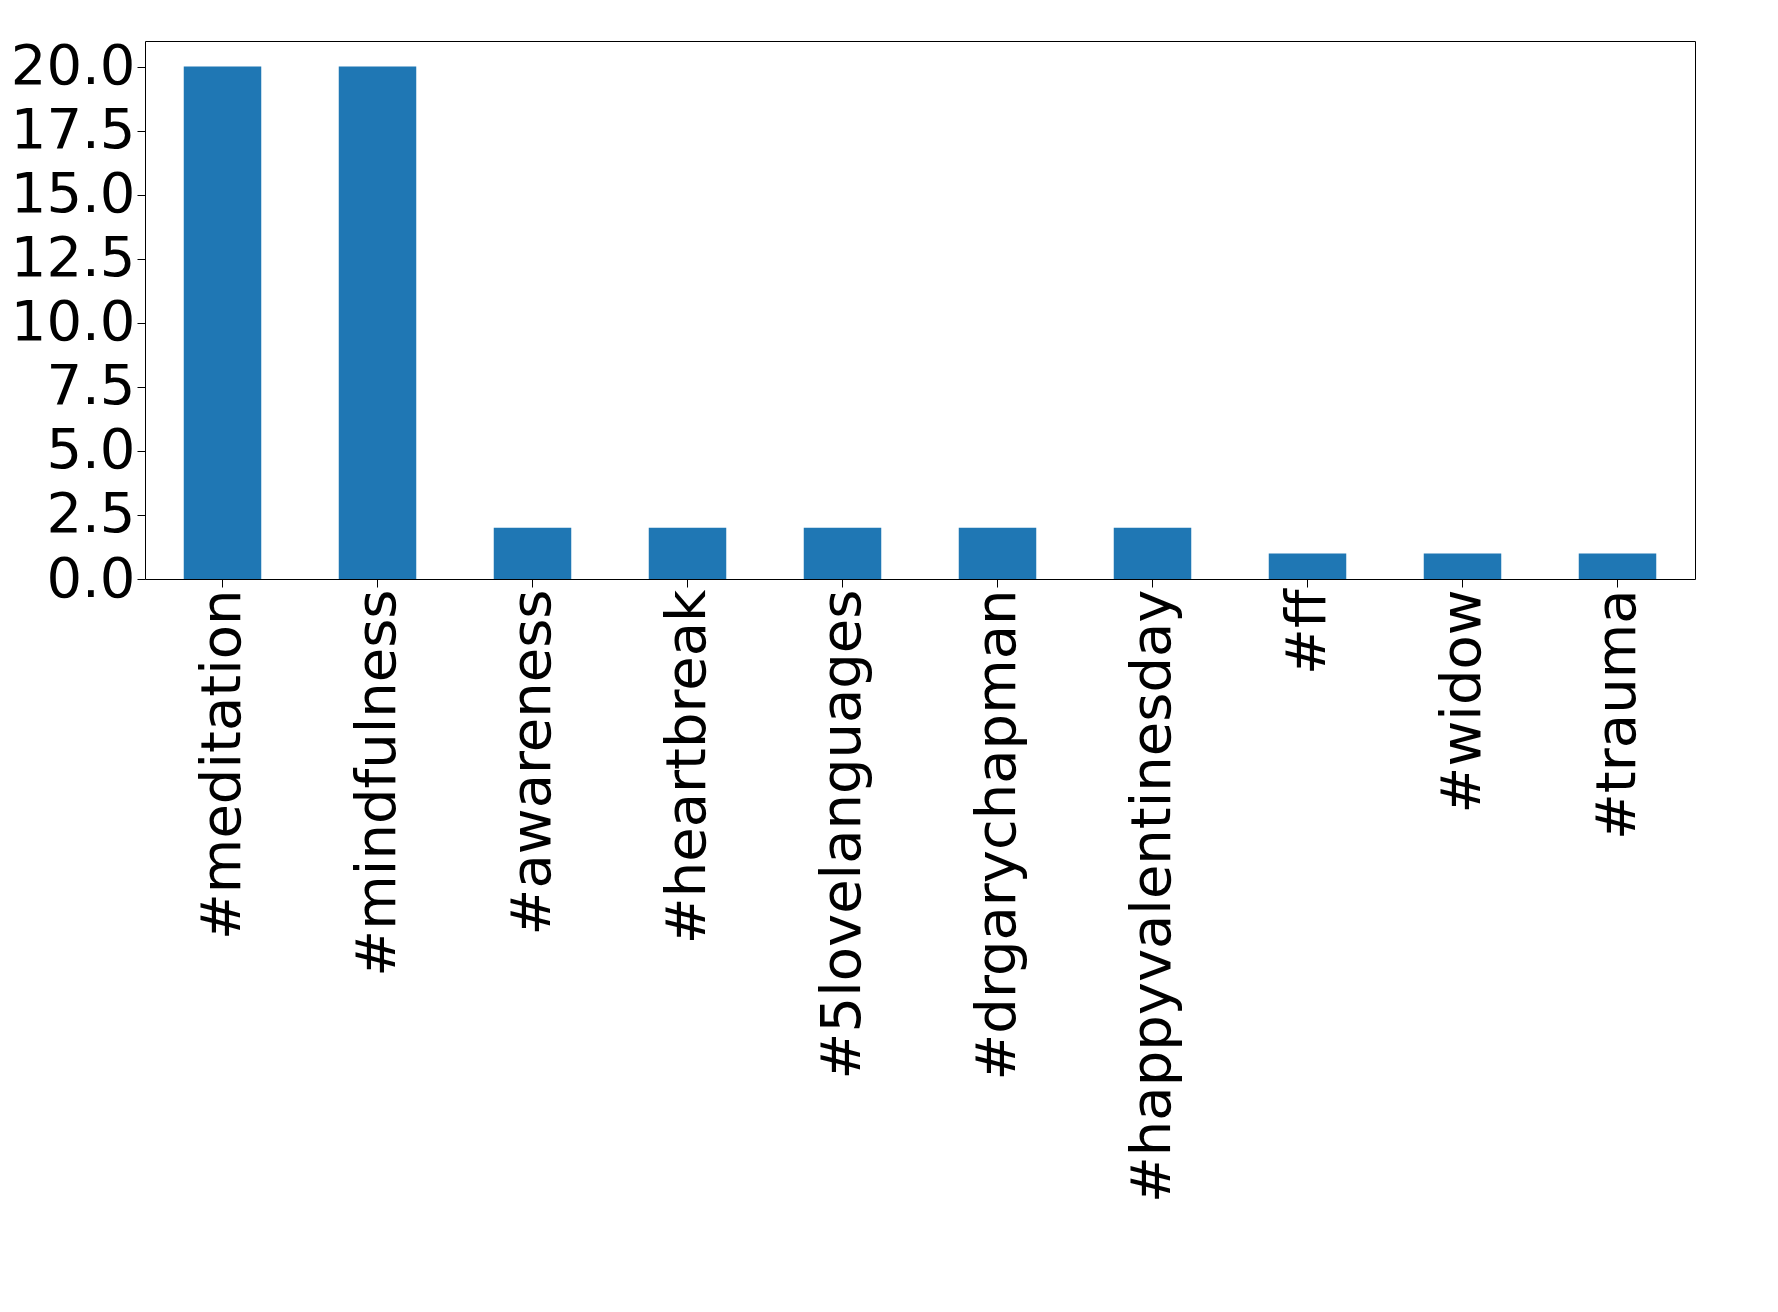 This screenshot has height=1312, width=1778. I want to click on x-tick-label: #5lovelanguages, so click(840, 834).